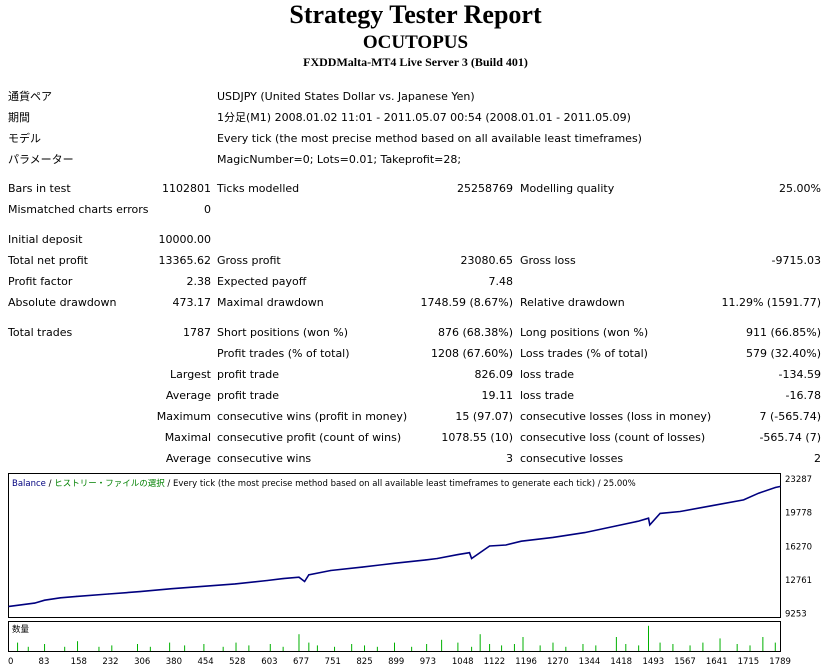 Image resolution: width=831 pixels, height=672 pixels. Describe the element at coordinates (501, 281) in the screenshot. I see `payoff-value: 7.48` at that location.